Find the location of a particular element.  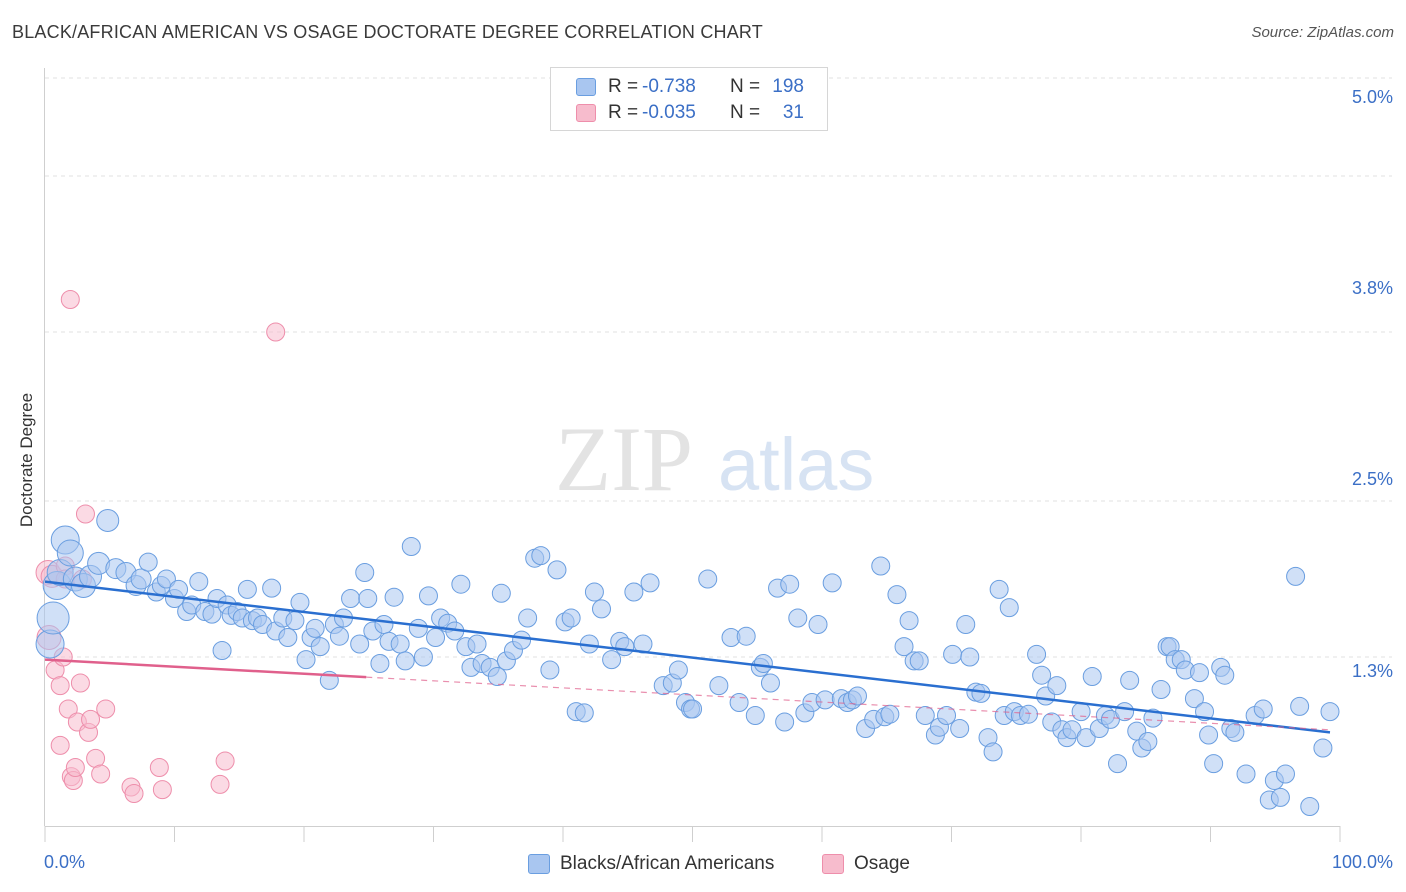

legend-n-value: 31 is located at coordinates (793, 112).